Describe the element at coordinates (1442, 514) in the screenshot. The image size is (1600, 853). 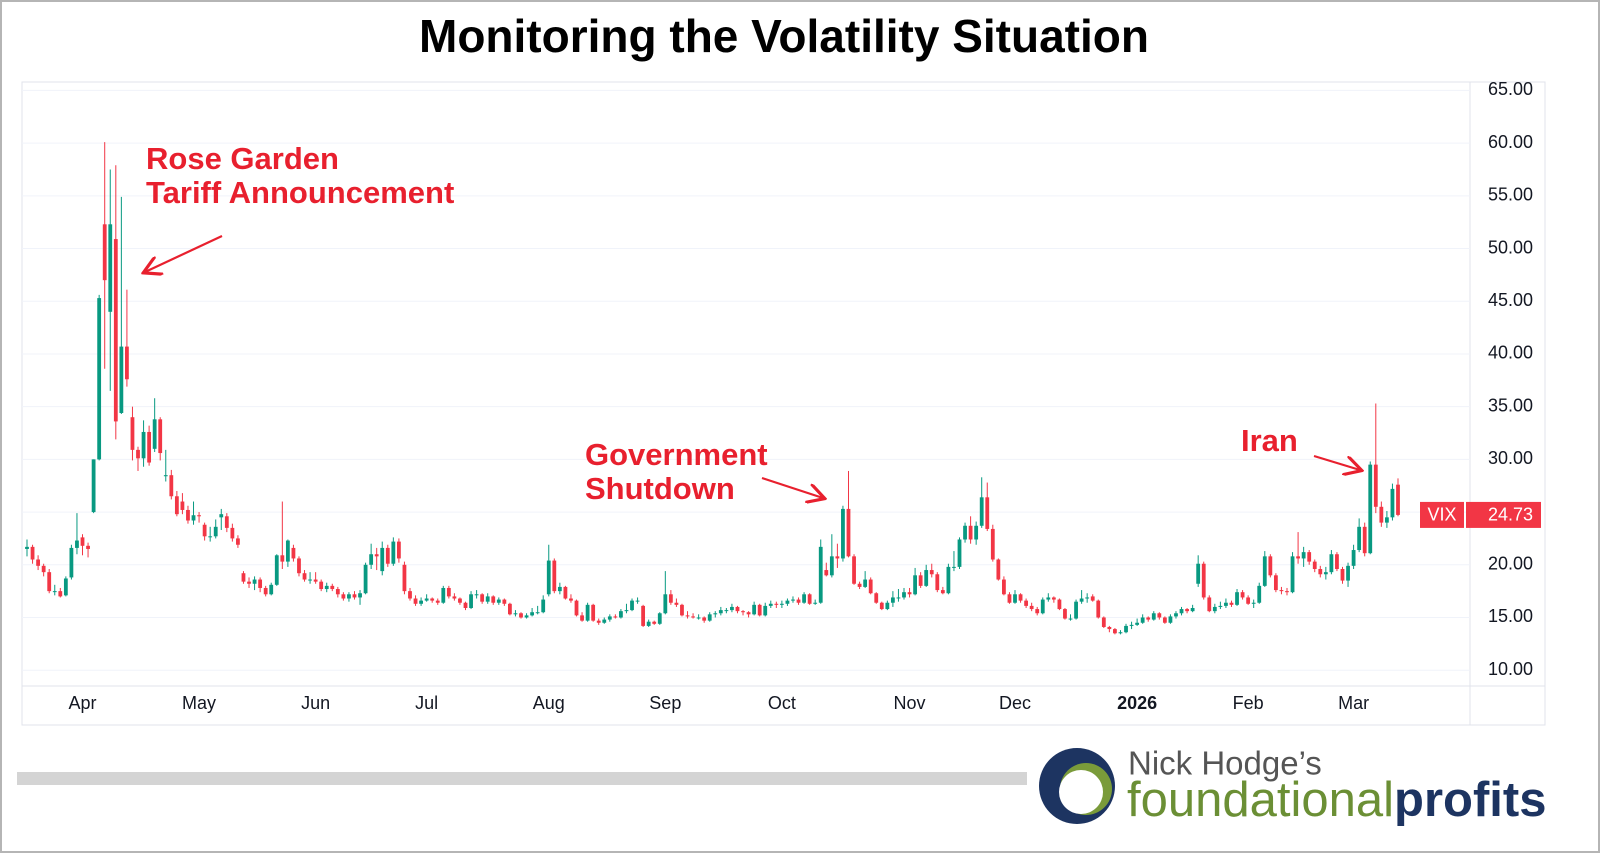
I see `price-tag-name-bg` at that location.